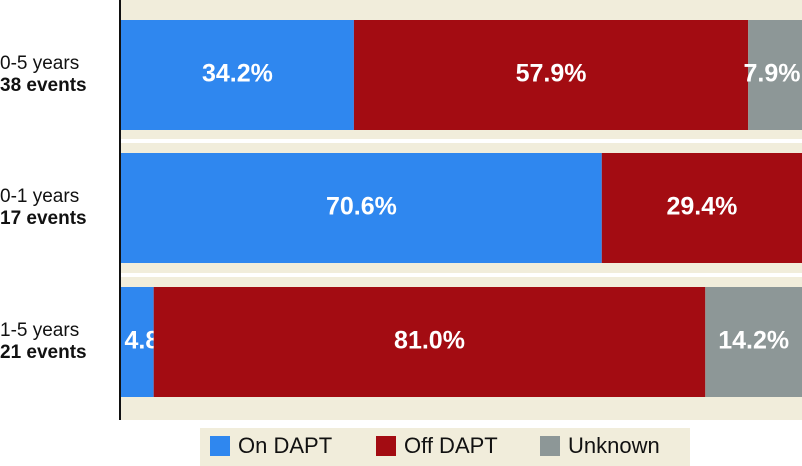  What do you see at coordinates (285, 445) in the screenshot?
I see `legend-label: On DAPT` at bounding box center [285, 445].